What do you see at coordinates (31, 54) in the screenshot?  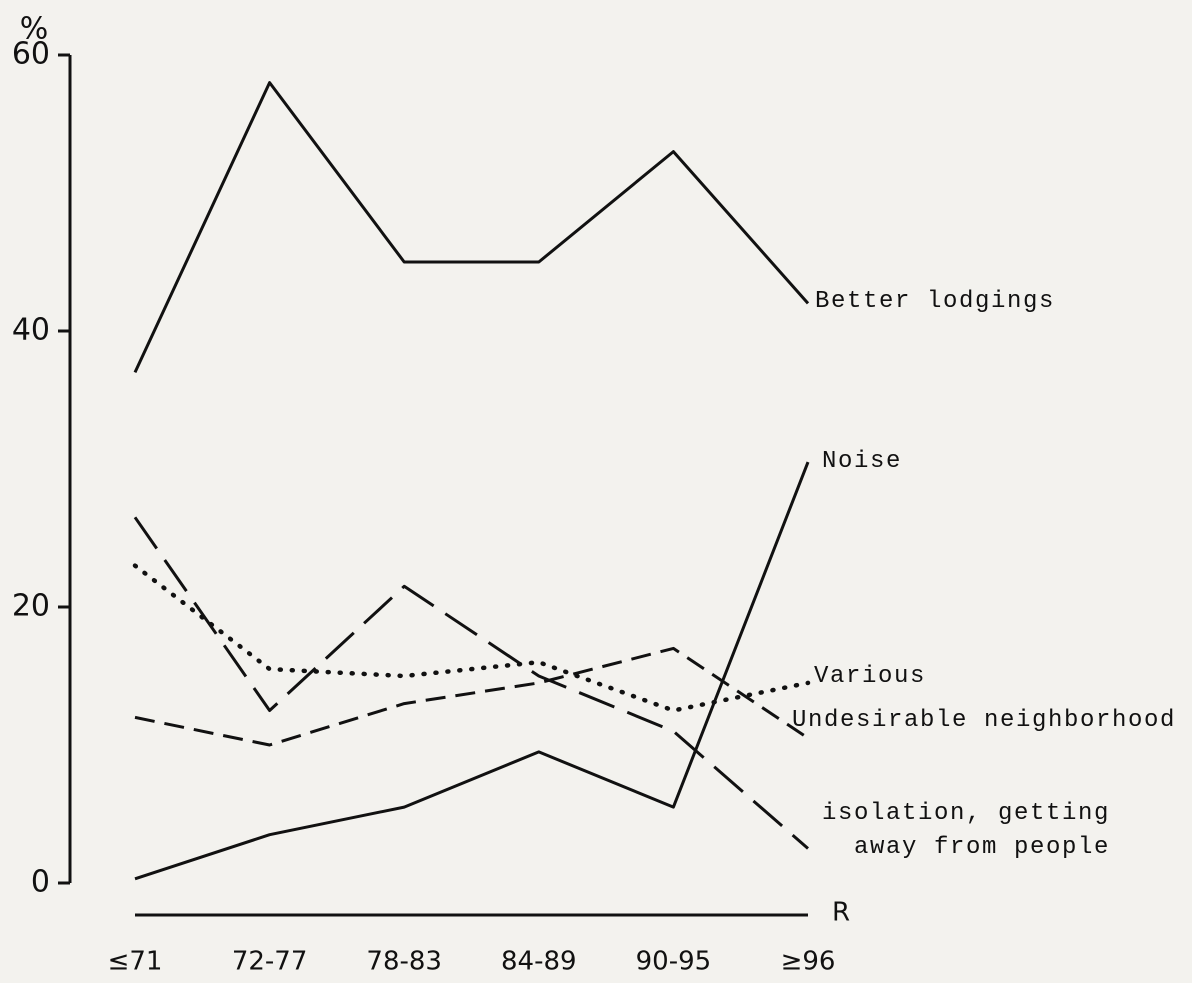 I see `y-tick-label: 60` at bounding box center [31, 54].